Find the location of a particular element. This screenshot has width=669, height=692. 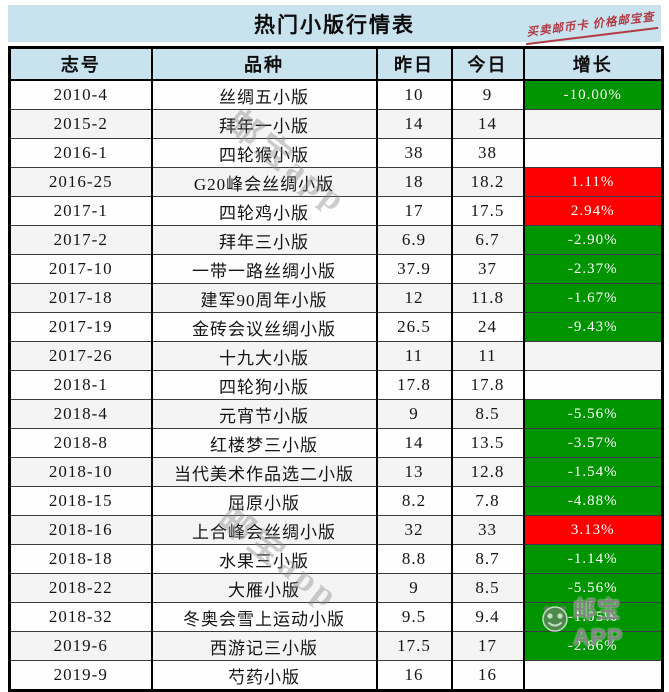

yesterday-cell: 11 is located at coordinates (414, 356).